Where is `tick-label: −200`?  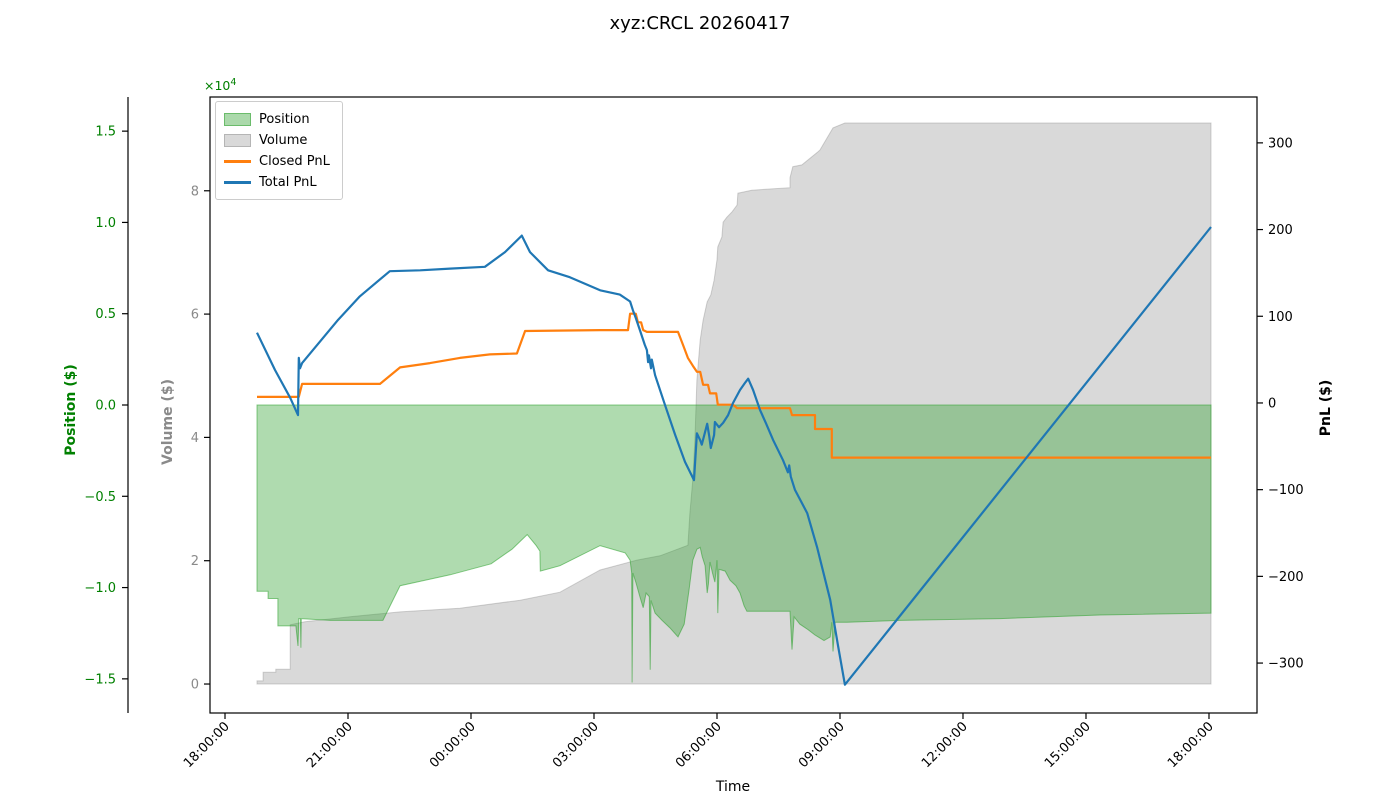
tick-label: −200 is located at coordinates (1286, 577).